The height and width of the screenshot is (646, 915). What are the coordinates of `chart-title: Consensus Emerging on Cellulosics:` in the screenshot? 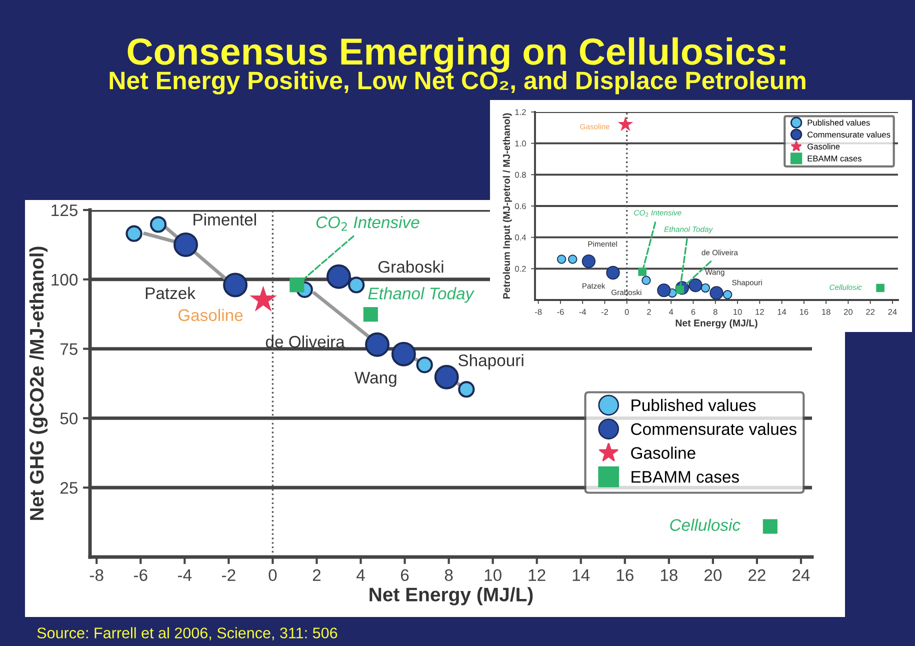 It's located at (457, 54).